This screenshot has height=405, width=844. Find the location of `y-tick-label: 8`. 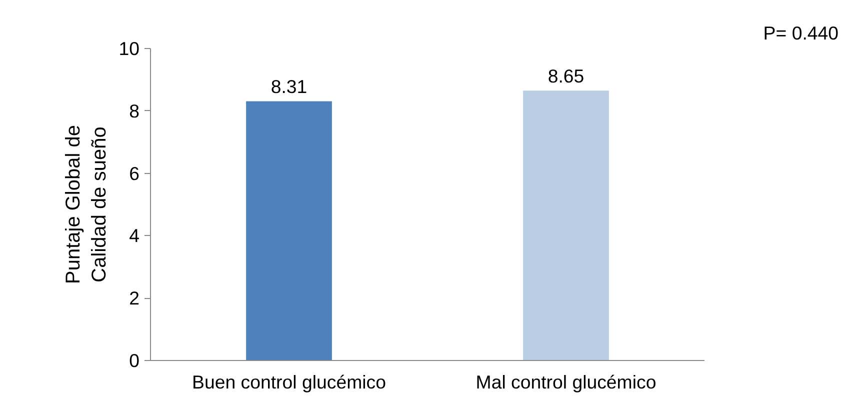

y-tick-label: 8 is located at coordinates (134, 111).